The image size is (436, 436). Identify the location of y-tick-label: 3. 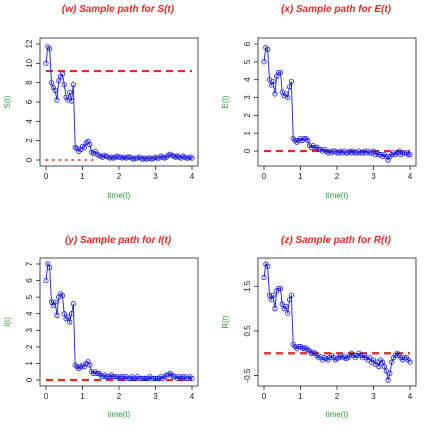
(29, 330).